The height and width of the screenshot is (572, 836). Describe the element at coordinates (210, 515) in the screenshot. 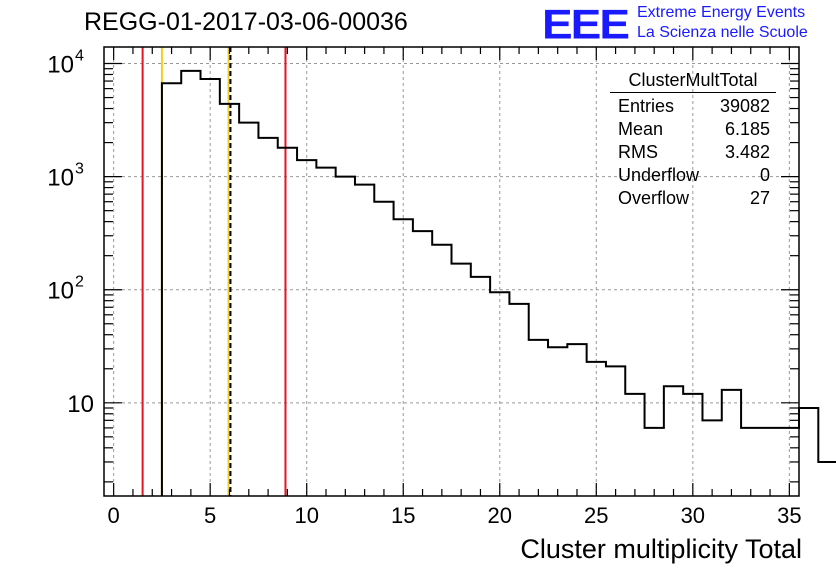

I see `x-tick-label: 5` at that location.